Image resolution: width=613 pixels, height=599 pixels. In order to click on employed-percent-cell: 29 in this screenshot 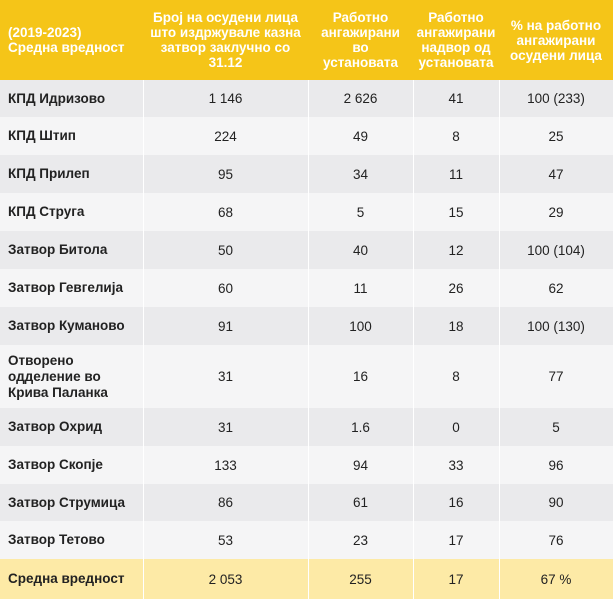, I will do `click(556, 212)`.